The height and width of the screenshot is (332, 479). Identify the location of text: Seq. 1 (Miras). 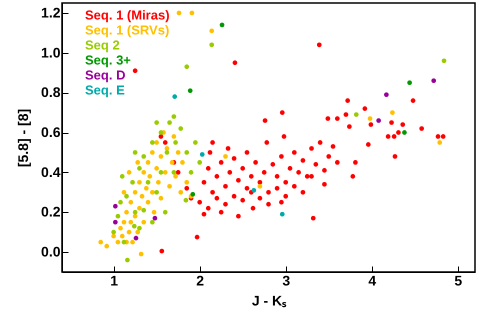
(127, 15).